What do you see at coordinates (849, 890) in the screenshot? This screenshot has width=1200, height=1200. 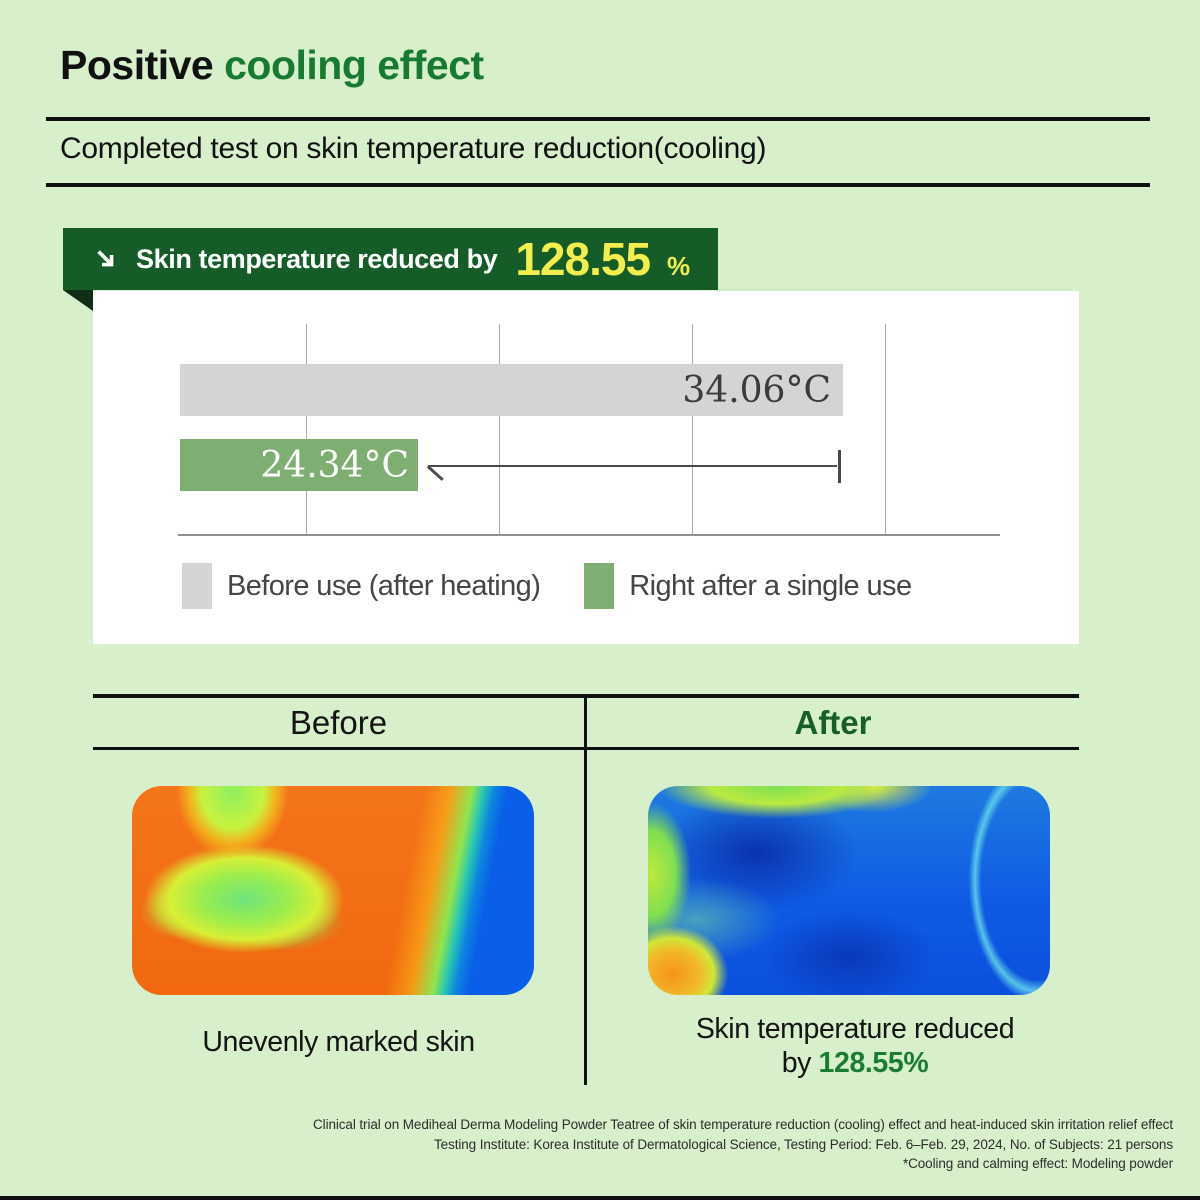 I see `thermal-image-after` at bounding box center [849, 890].